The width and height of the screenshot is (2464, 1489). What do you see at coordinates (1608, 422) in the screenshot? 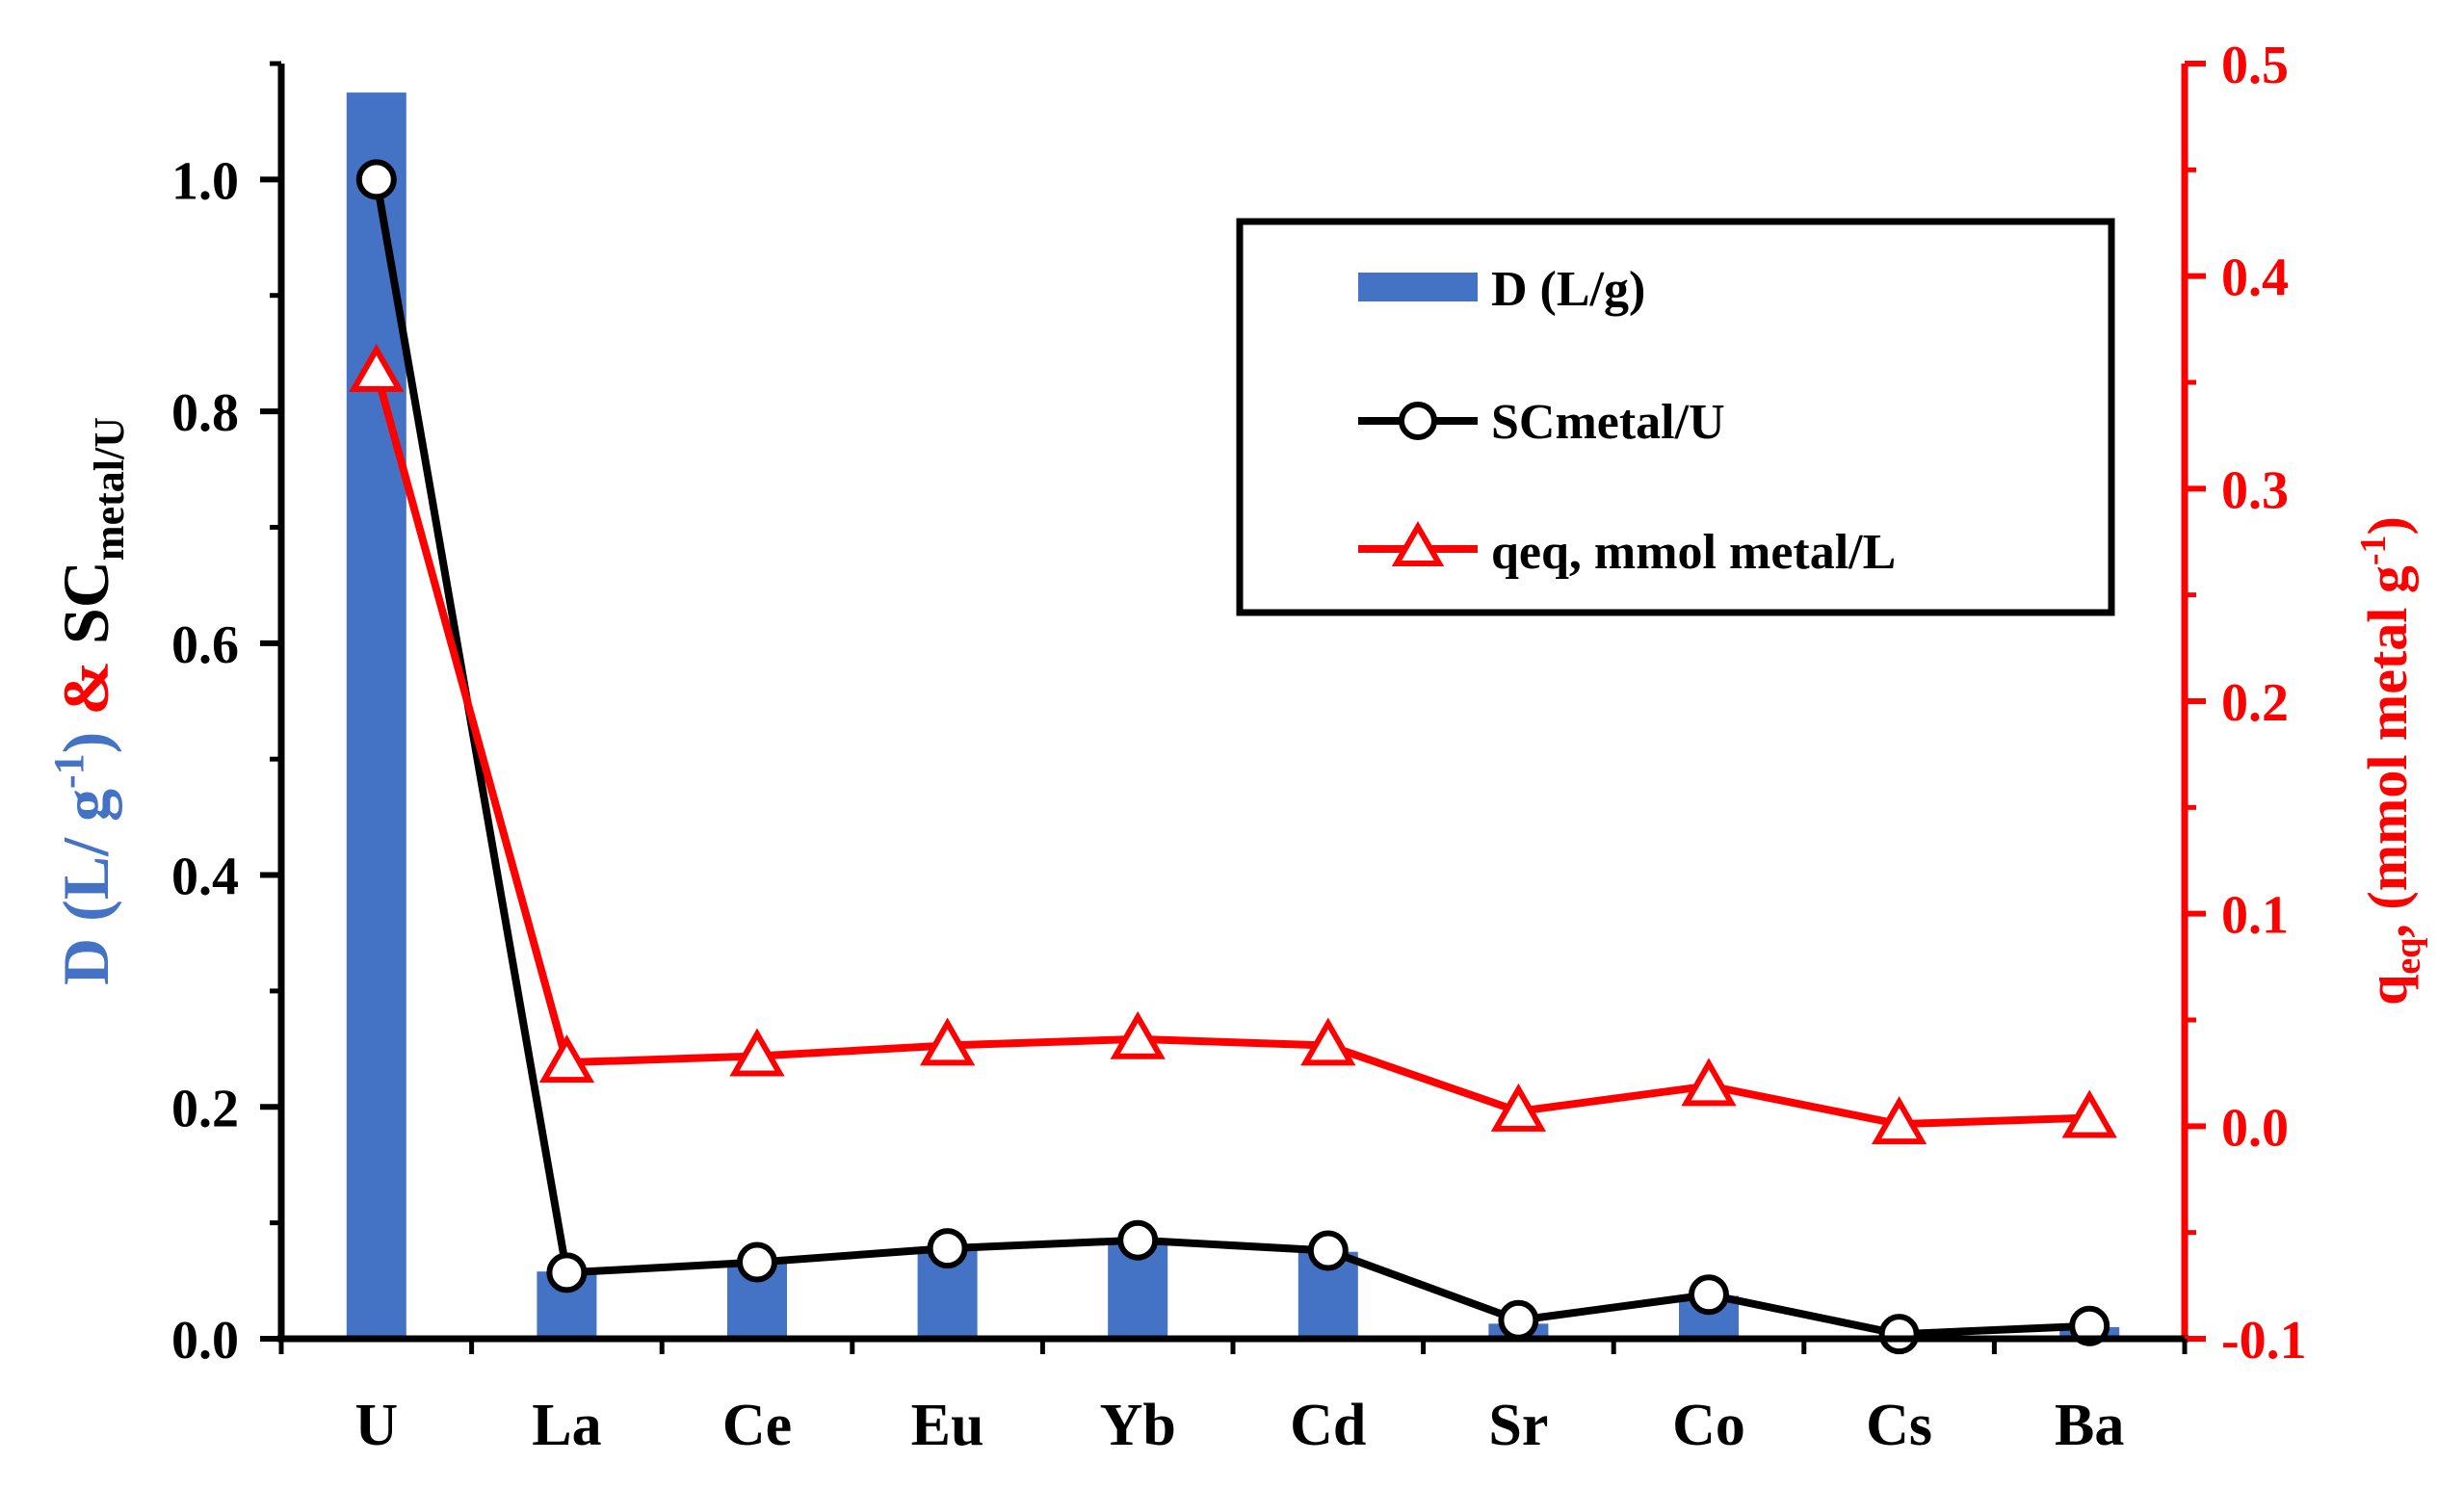
I see `legend-label-sc: SCmetal/U` at bounding box center [1608, 422].